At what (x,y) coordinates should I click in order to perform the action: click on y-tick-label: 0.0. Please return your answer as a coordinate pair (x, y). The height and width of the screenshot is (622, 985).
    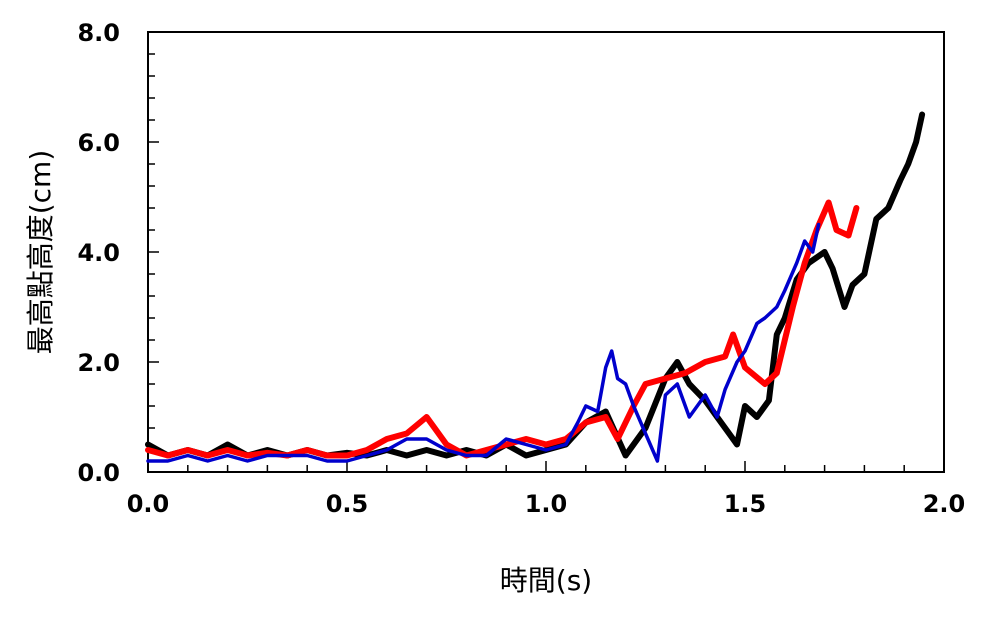
    Looking at the image, I should click on (98, 473).